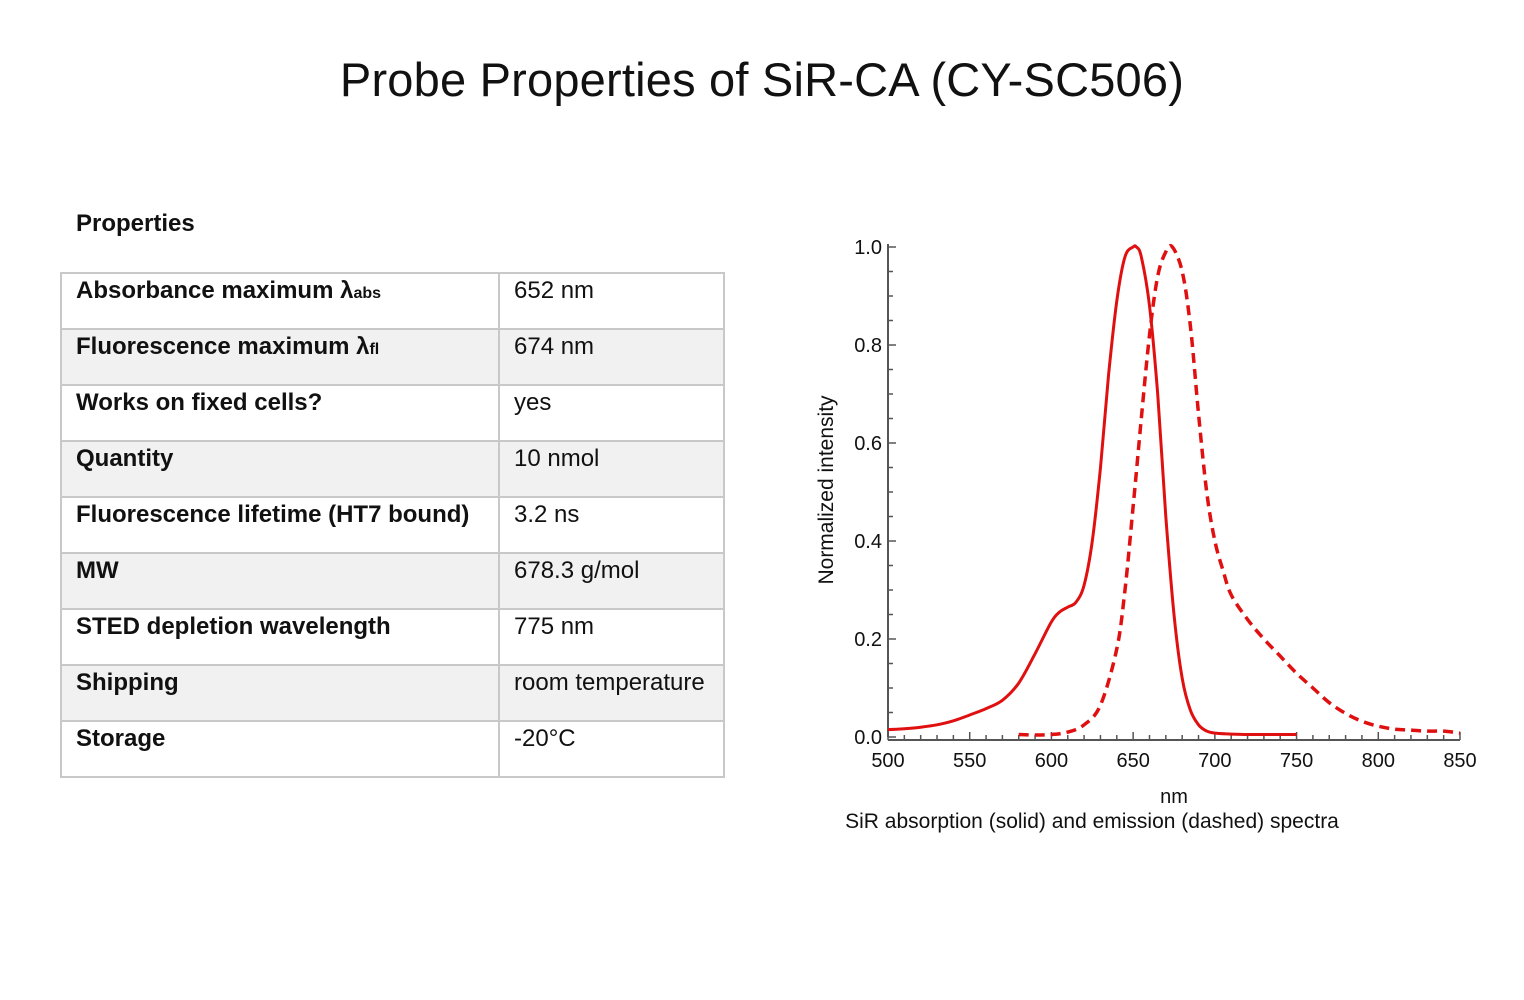 The height and width of the screenshot is (1000, 1524). I want to click on property-label-text: Fluorescence maximum λ, so click(223, 346).